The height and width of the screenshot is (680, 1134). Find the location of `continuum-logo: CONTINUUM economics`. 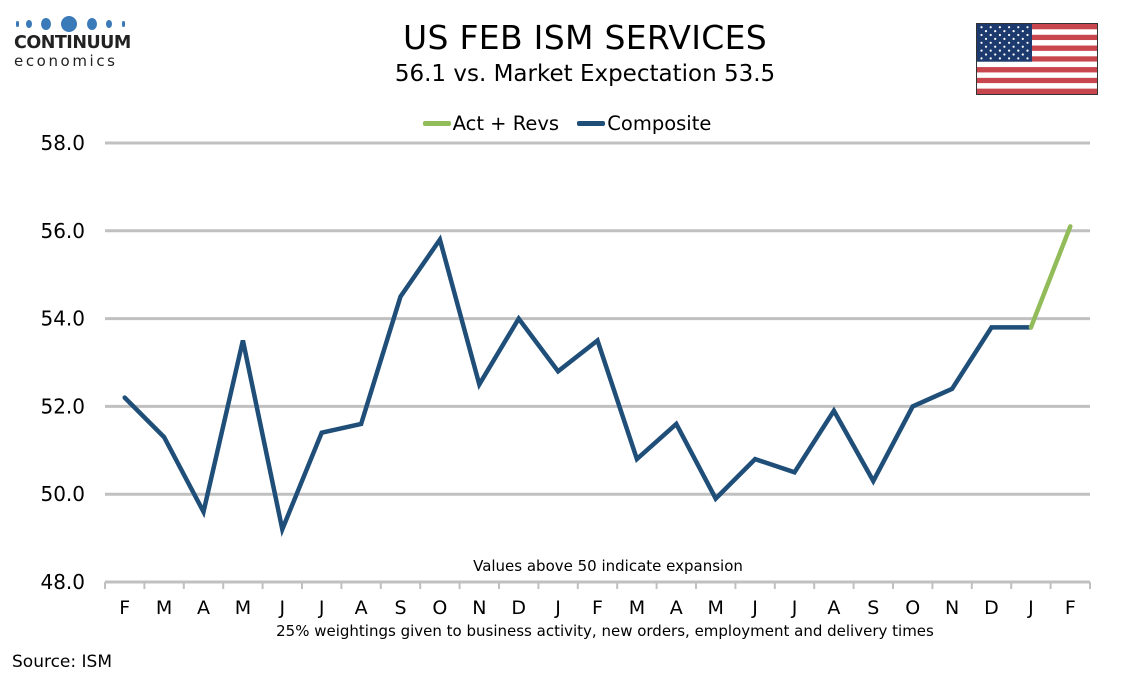

continuum-logo: CONTINUUM economics is located at coordinates (74, 41).